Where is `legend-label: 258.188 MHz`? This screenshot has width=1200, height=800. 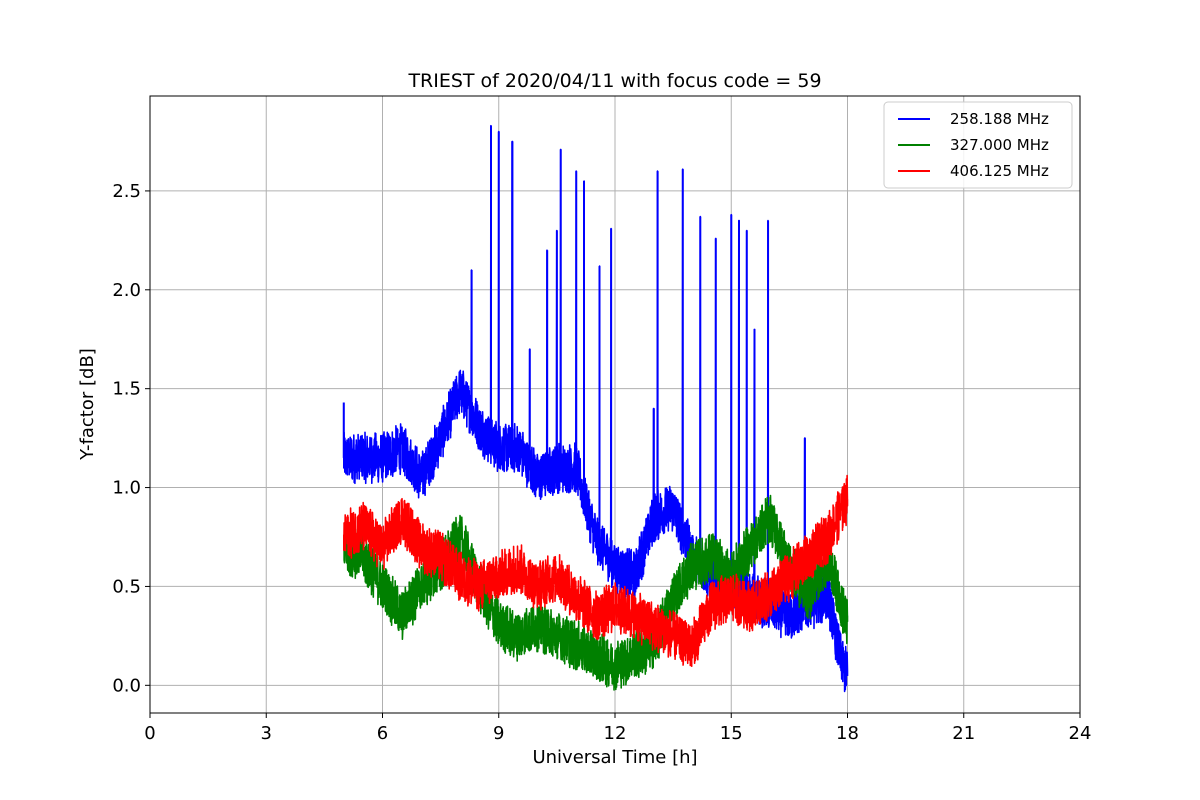 legend-label: 258.188 MHz is located at coordinates (999, 119).